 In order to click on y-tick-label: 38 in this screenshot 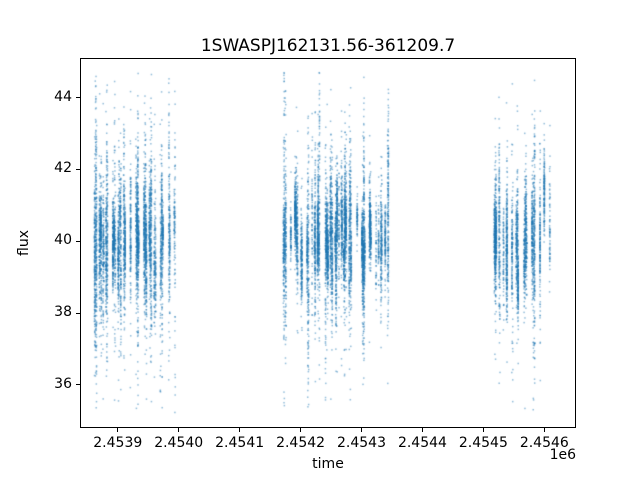, I will do `click(63, 312)`.